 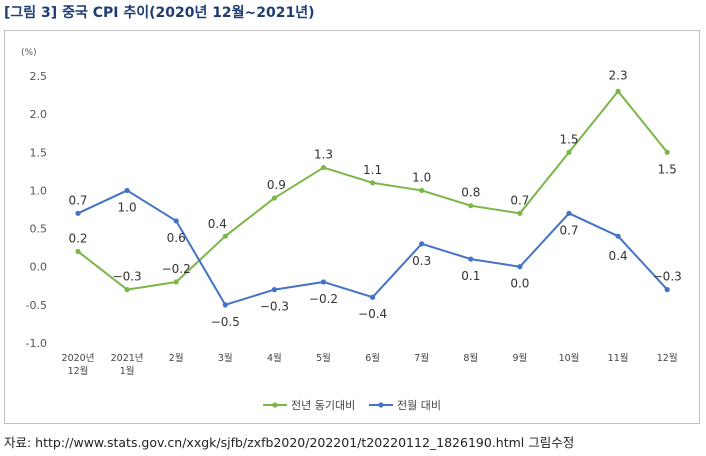 I want to click on data-label: 1.1, so click(x=372, y=170).